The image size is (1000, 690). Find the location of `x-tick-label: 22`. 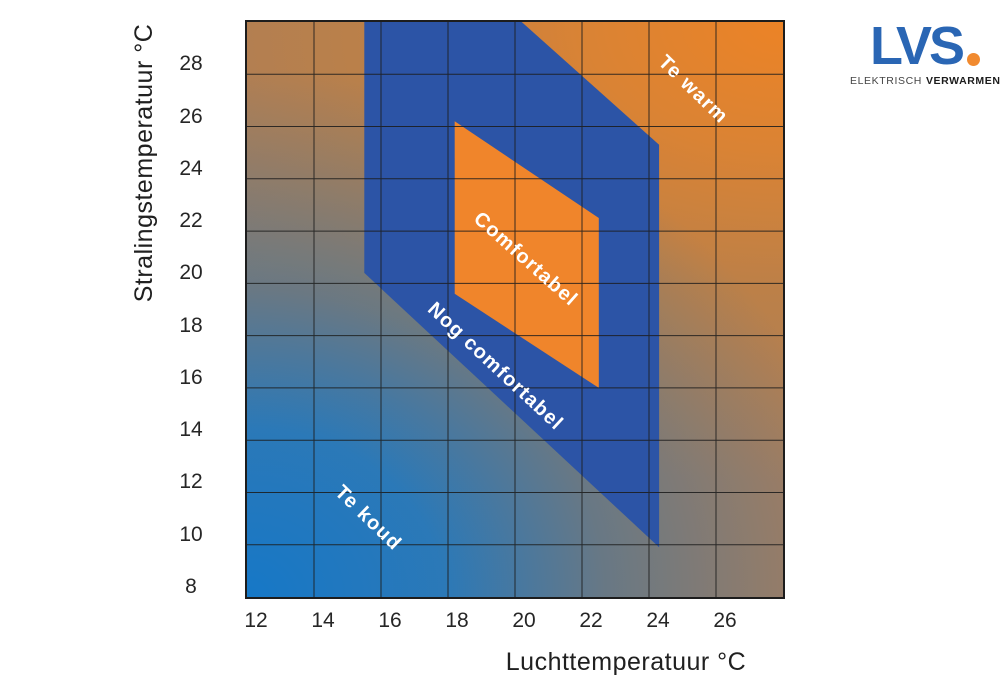

x-tick-label: 22 is located at coordinates (591, 620).